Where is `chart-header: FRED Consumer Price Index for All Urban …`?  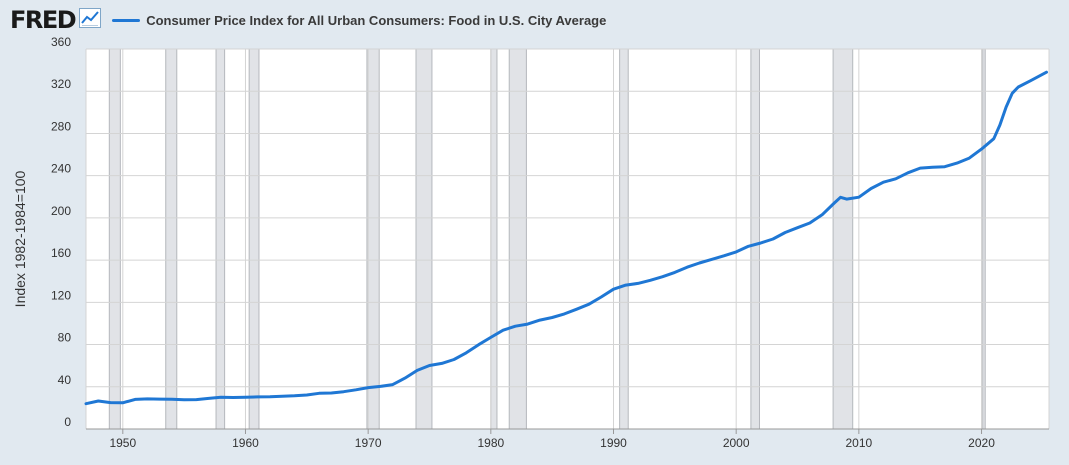 chart-header: FRED Consumer Price Index for All Urban … is located at coordinates (308, 20).